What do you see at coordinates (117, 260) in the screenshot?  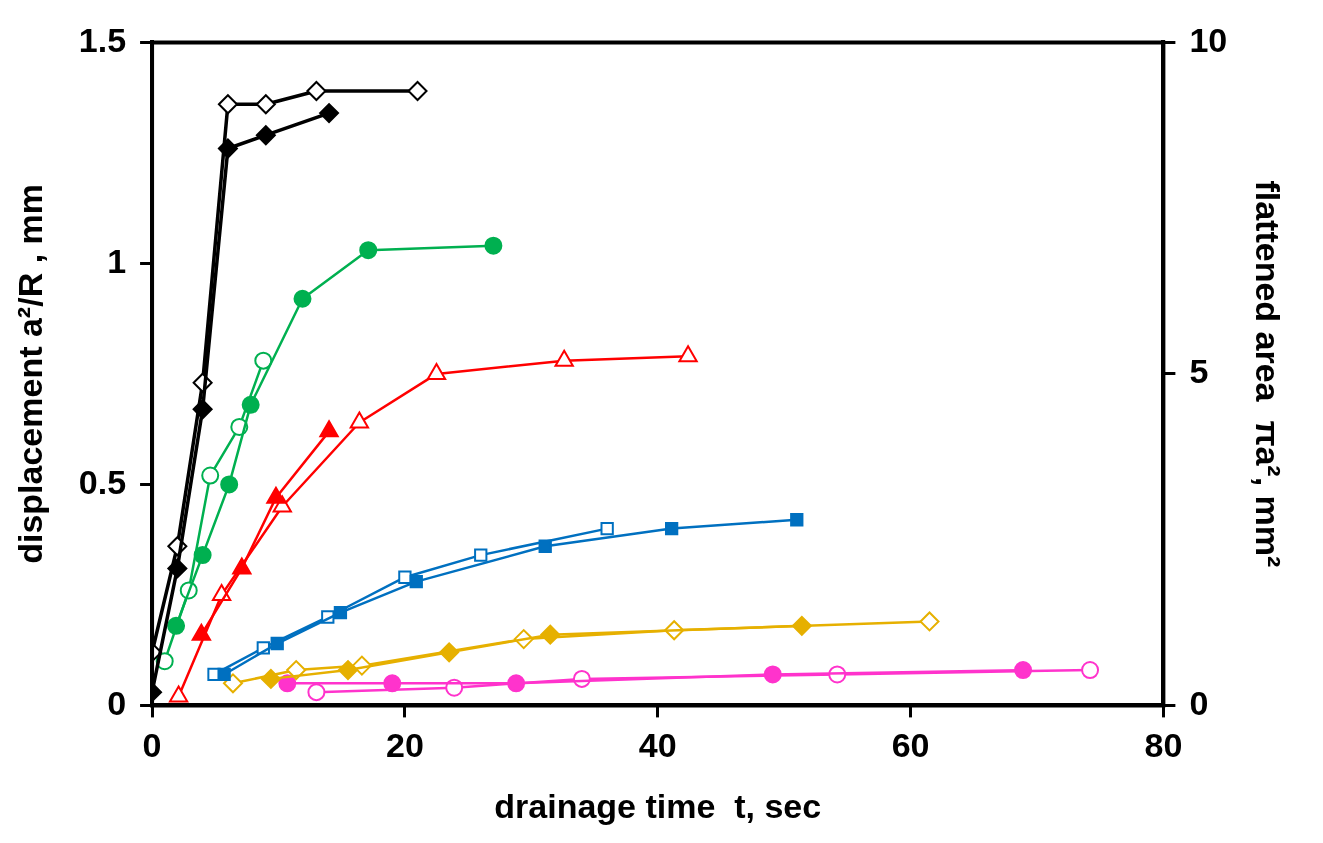 I see `y-tick-label: 1` at bounding box center [117, 260].